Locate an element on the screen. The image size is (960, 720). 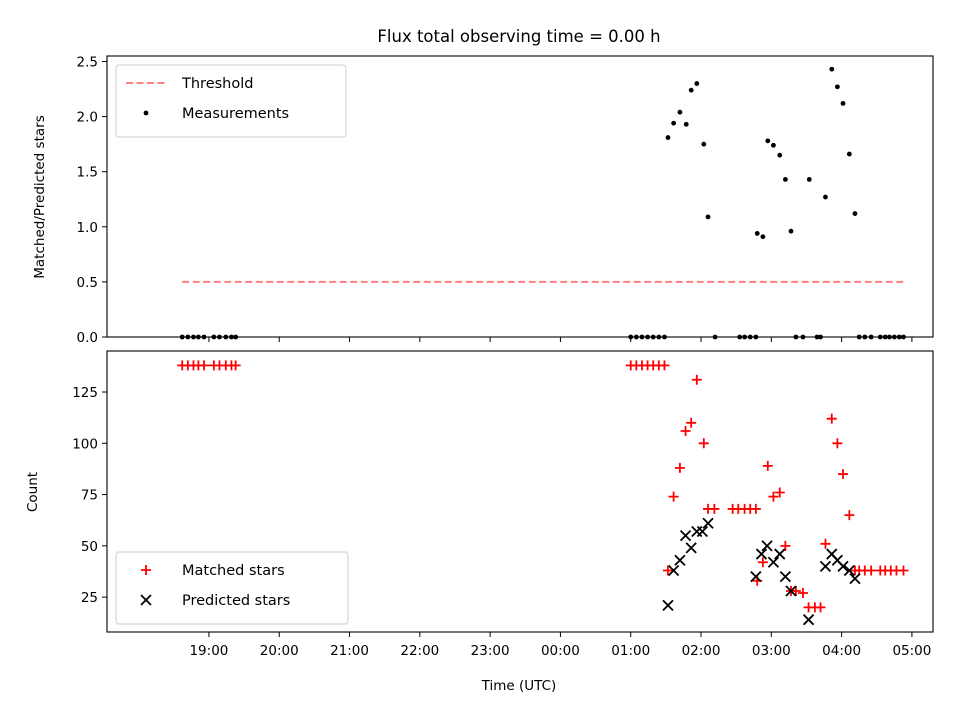
legend-predicted-stars-swatch is located at coordinates (146, 600).